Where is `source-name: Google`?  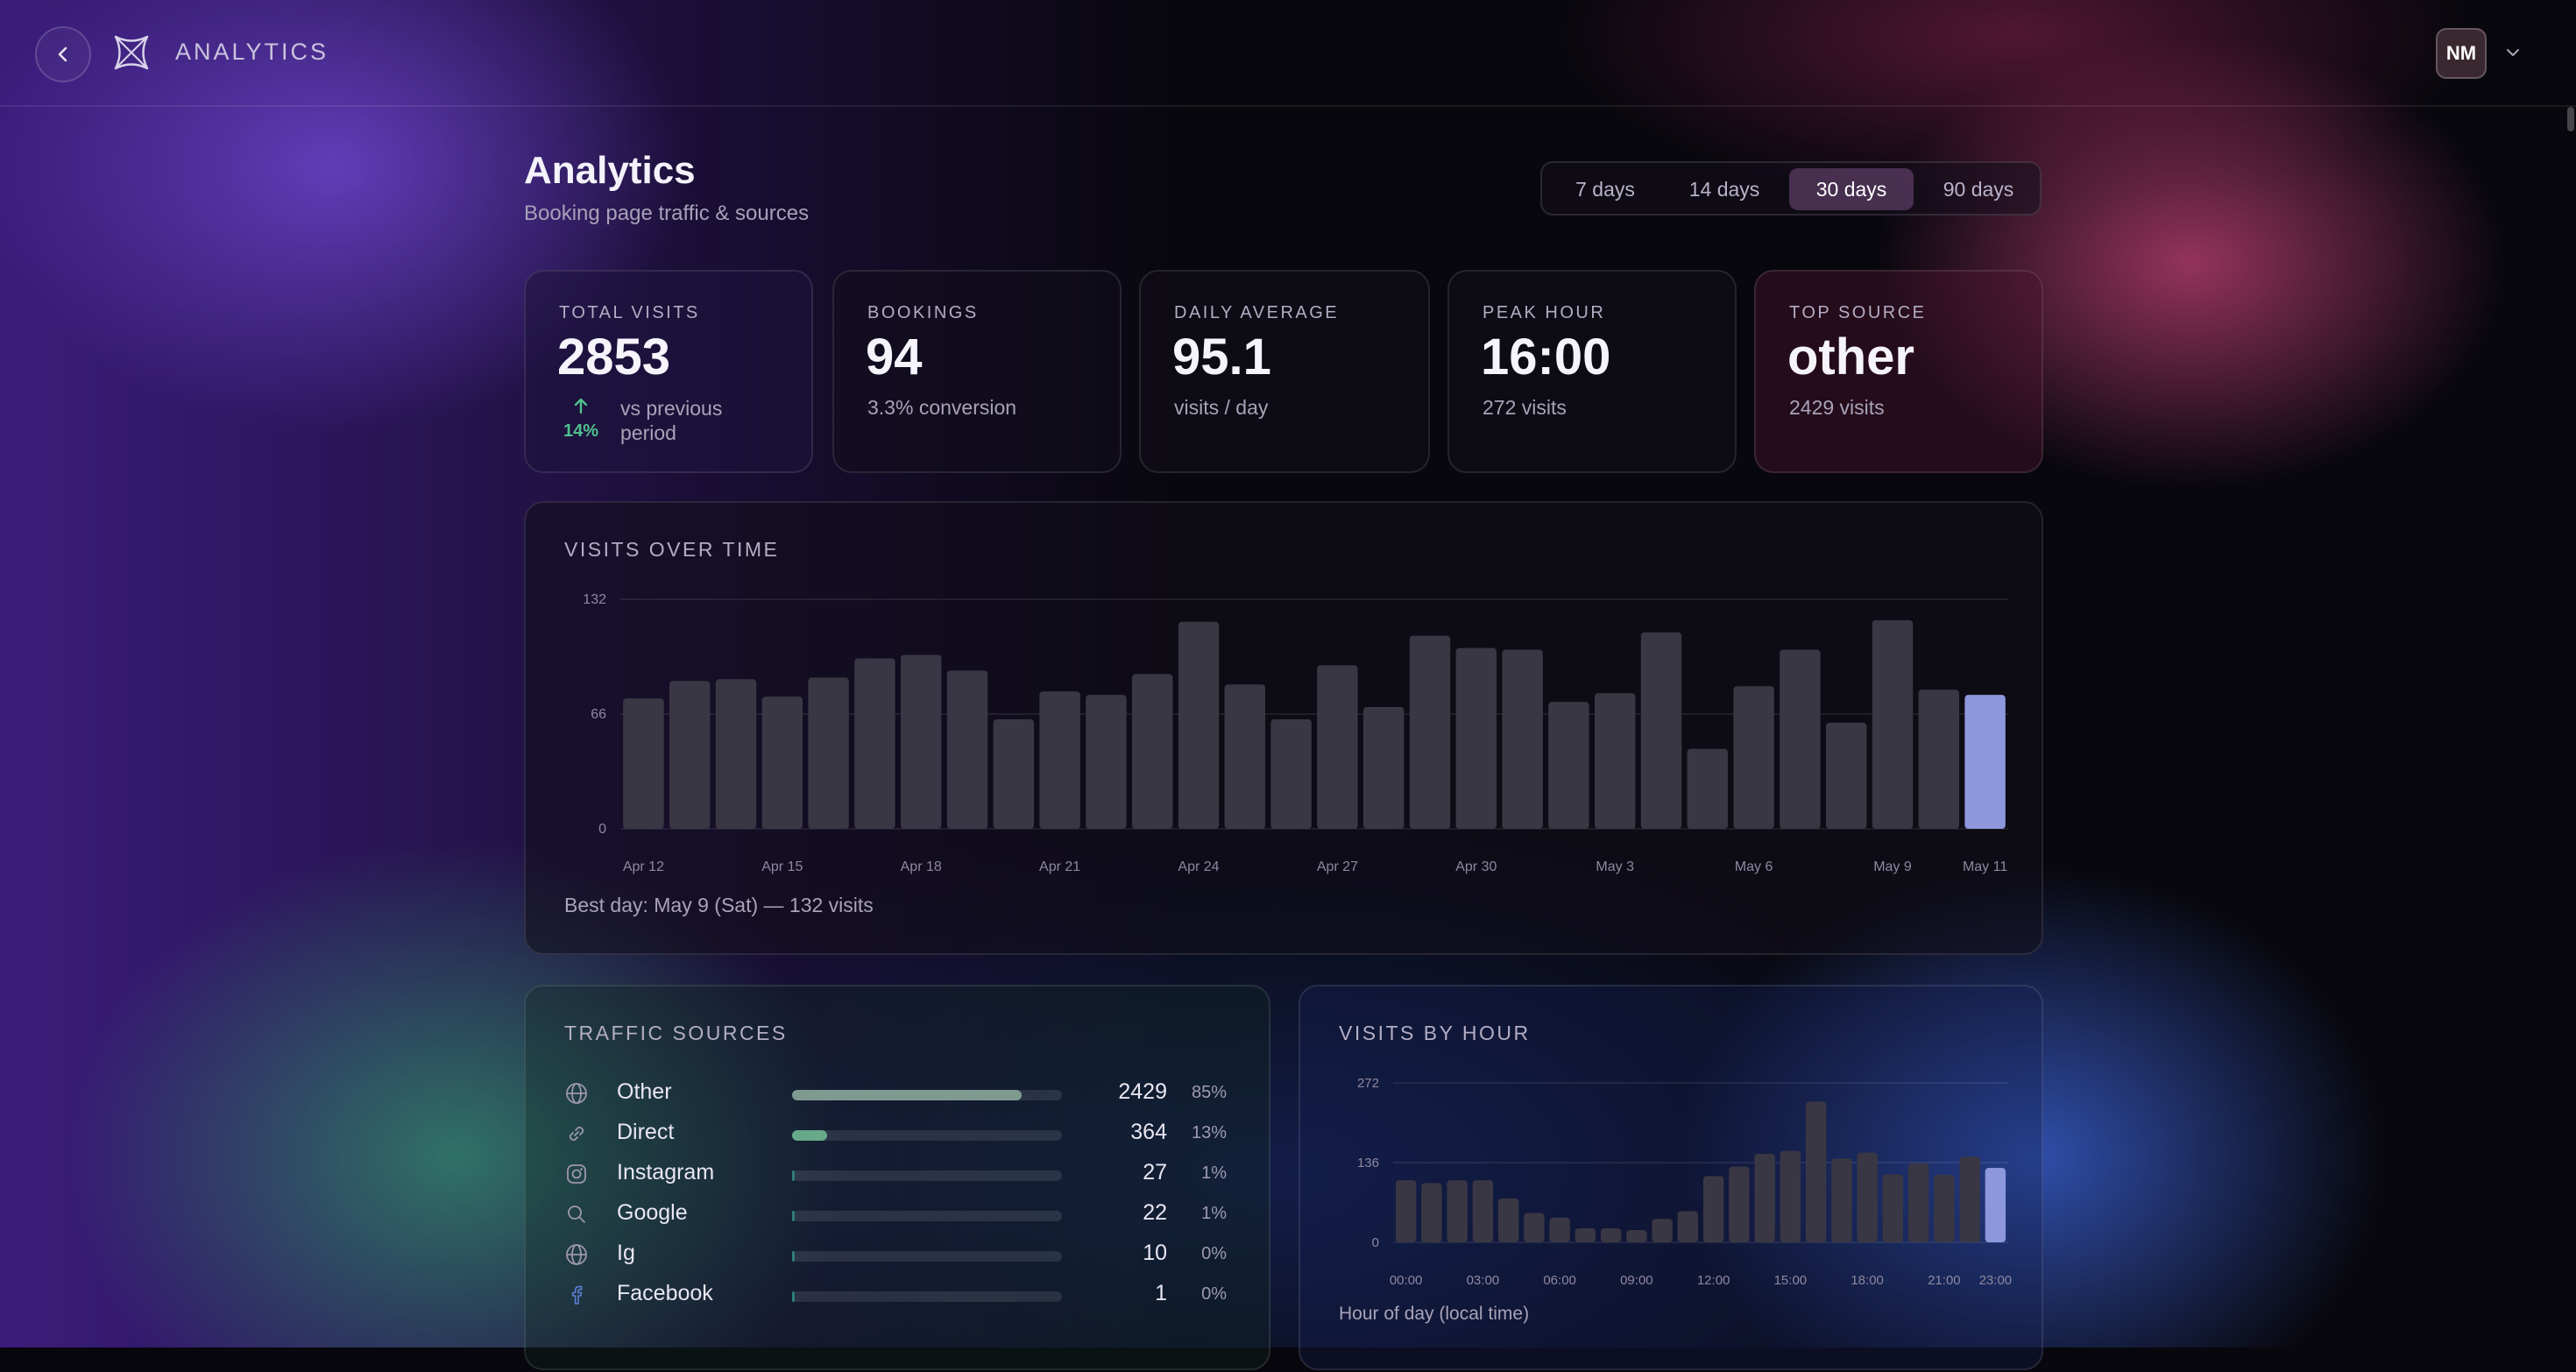 source-name: Google is located at coordinates (652, 1213).